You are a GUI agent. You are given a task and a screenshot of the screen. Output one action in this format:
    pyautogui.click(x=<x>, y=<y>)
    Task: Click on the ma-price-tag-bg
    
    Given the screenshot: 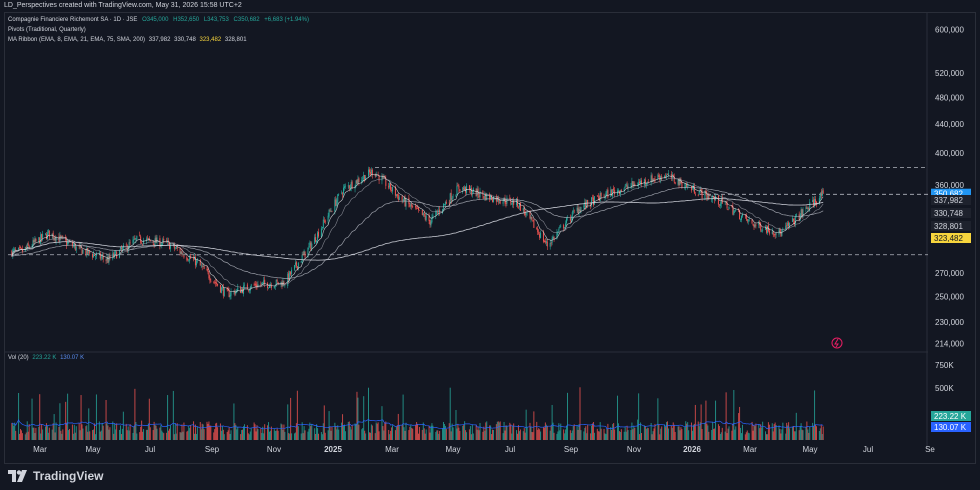 What is the action you would take?
    pyautogui.click(x=951, y=200)
    